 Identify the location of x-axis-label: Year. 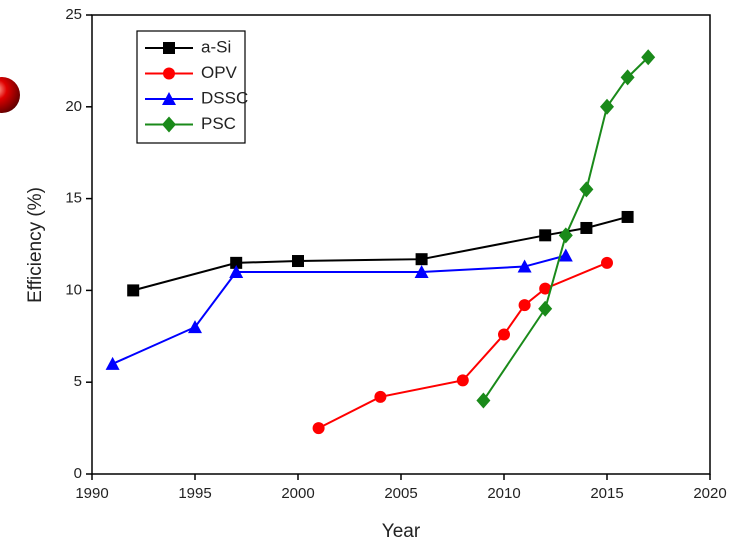
(401, 531).